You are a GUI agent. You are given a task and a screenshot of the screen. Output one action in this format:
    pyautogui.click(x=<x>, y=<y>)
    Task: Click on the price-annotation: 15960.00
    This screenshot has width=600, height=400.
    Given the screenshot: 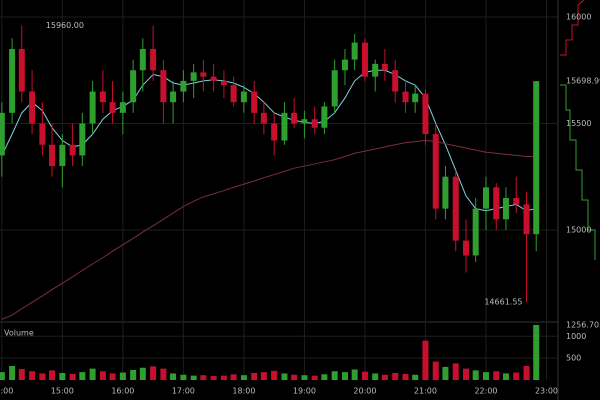 What is the action you would take?
    pyautogui.click(x=65, y=25)
    